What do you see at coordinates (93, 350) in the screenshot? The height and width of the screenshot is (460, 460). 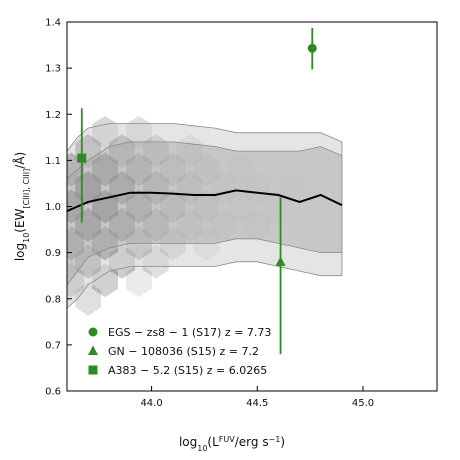 I see `legend-marker-triangle` at bounding box center [93, 350].